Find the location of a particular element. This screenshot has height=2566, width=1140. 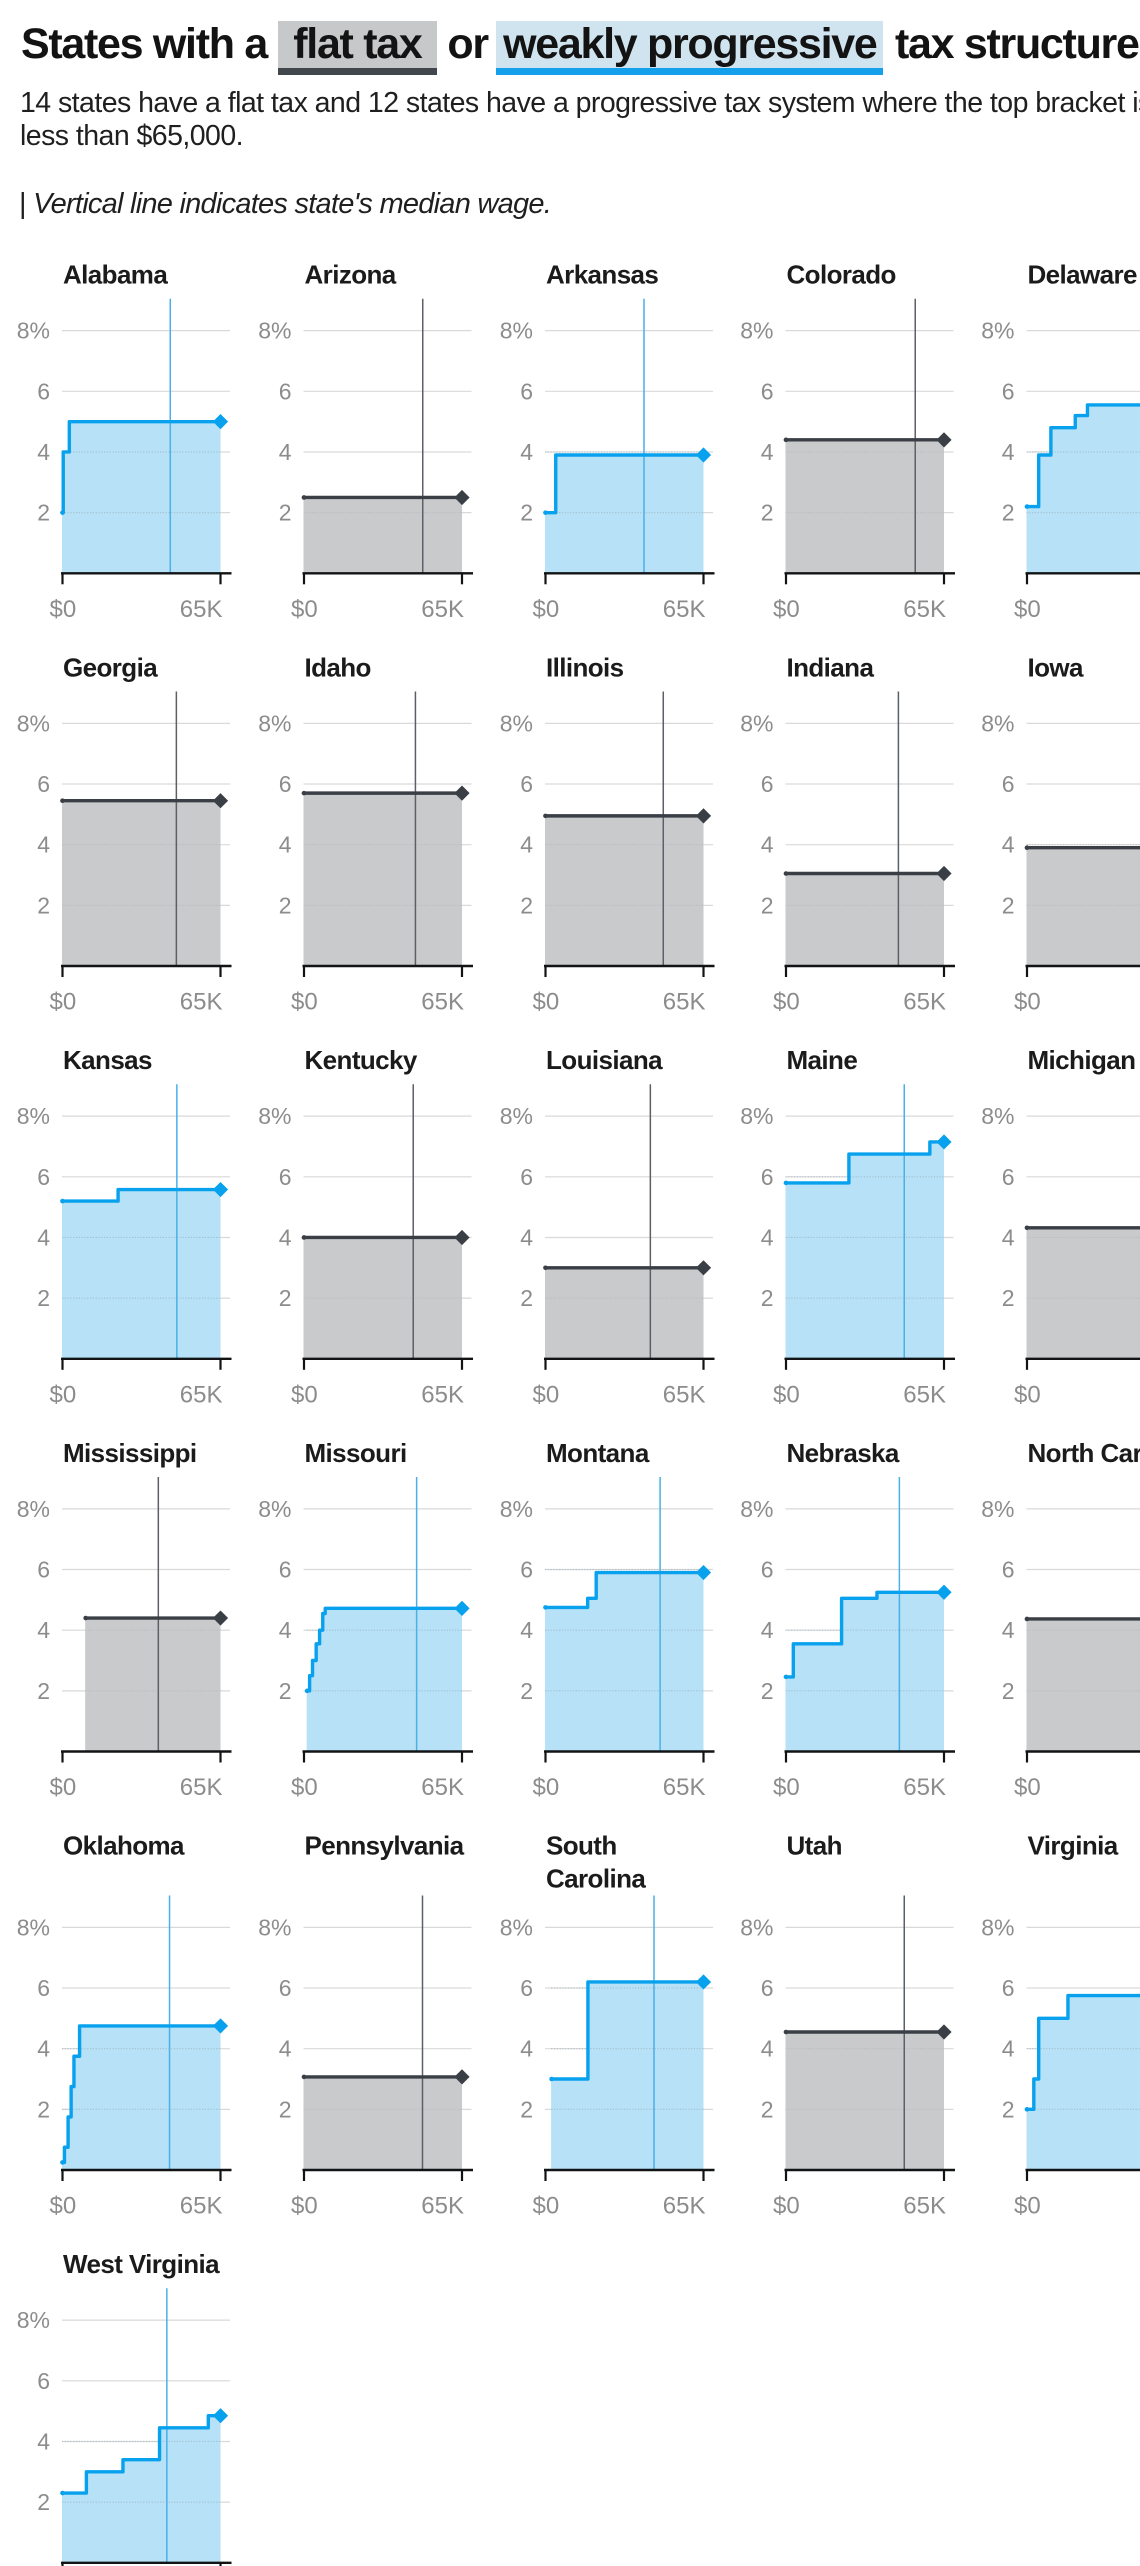

svg-text: Illinois is located at coordinates (585, 667).